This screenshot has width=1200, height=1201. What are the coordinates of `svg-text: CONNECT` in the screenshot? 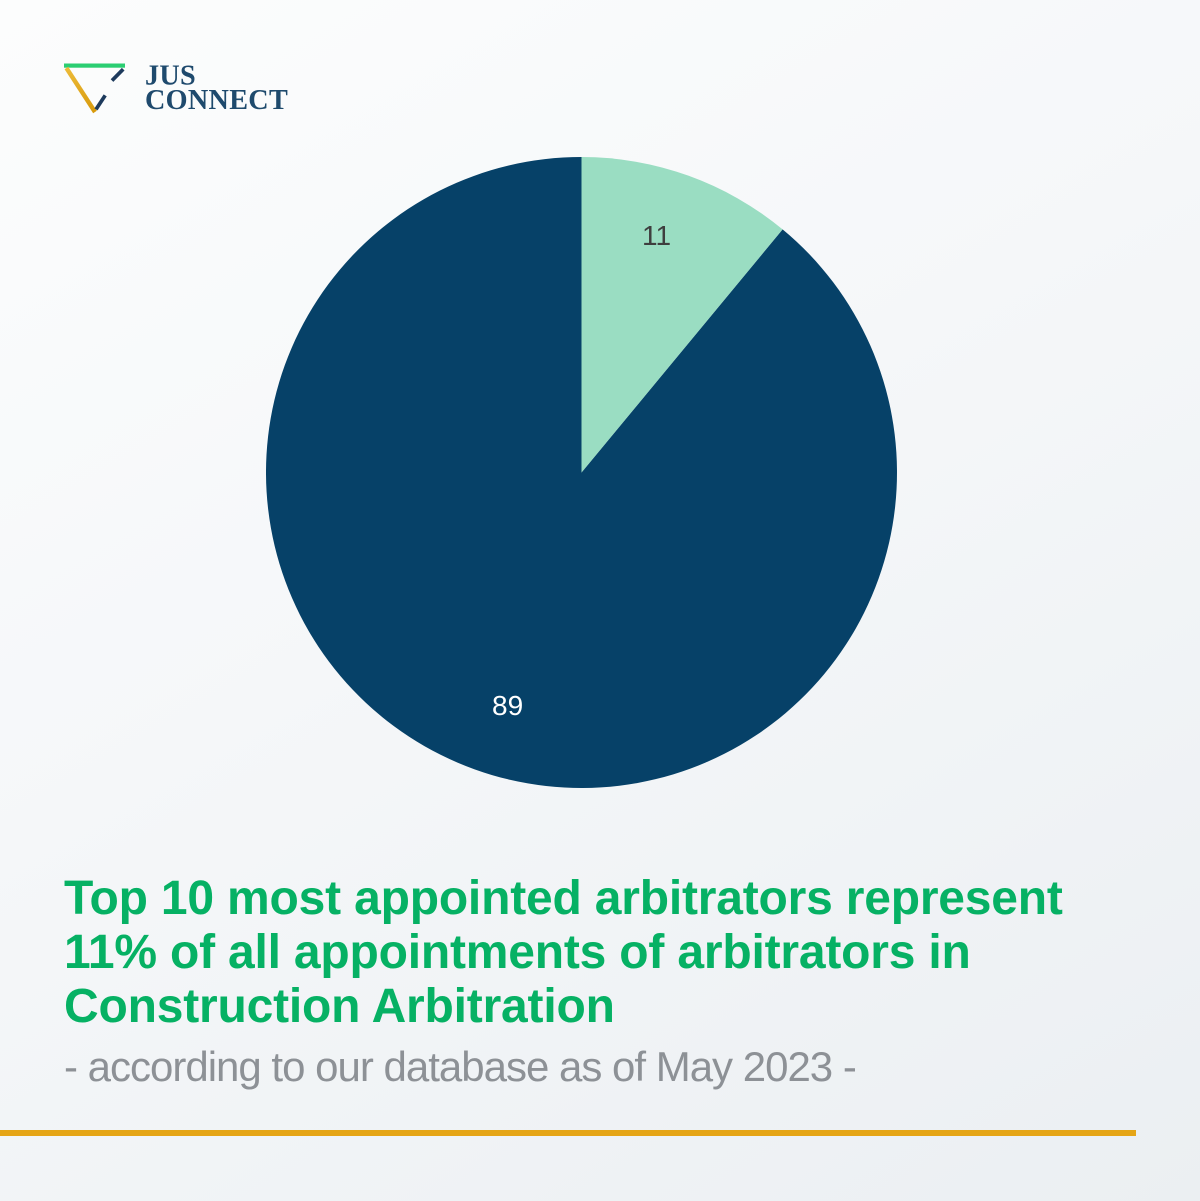 It's located at (216, 100).